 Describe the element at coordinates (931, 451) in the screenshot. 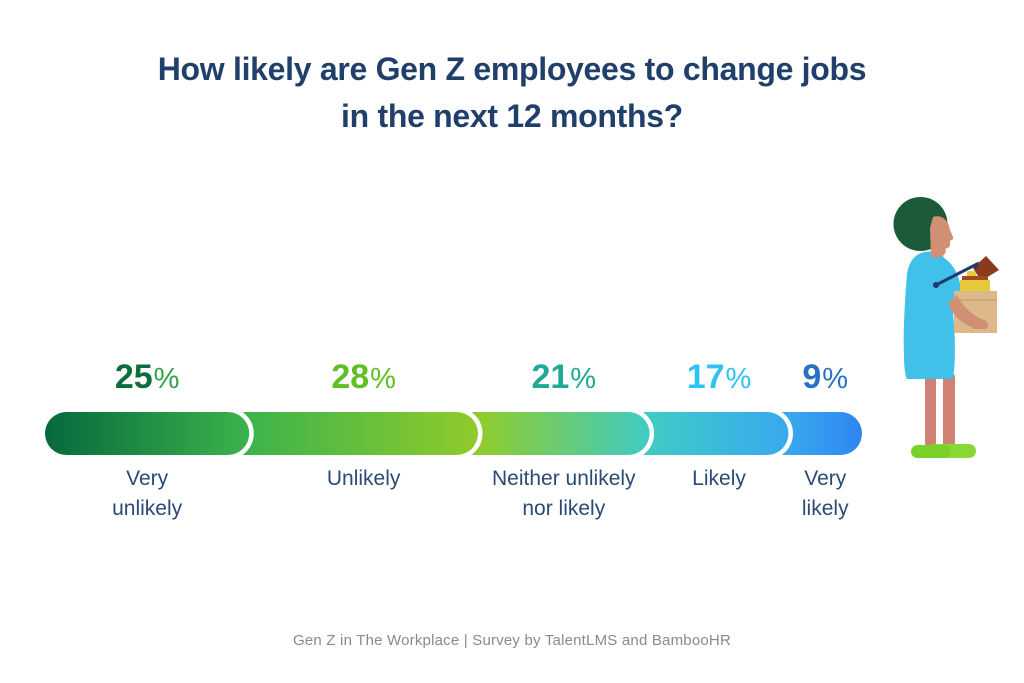

I see `shoe-front` at that location.